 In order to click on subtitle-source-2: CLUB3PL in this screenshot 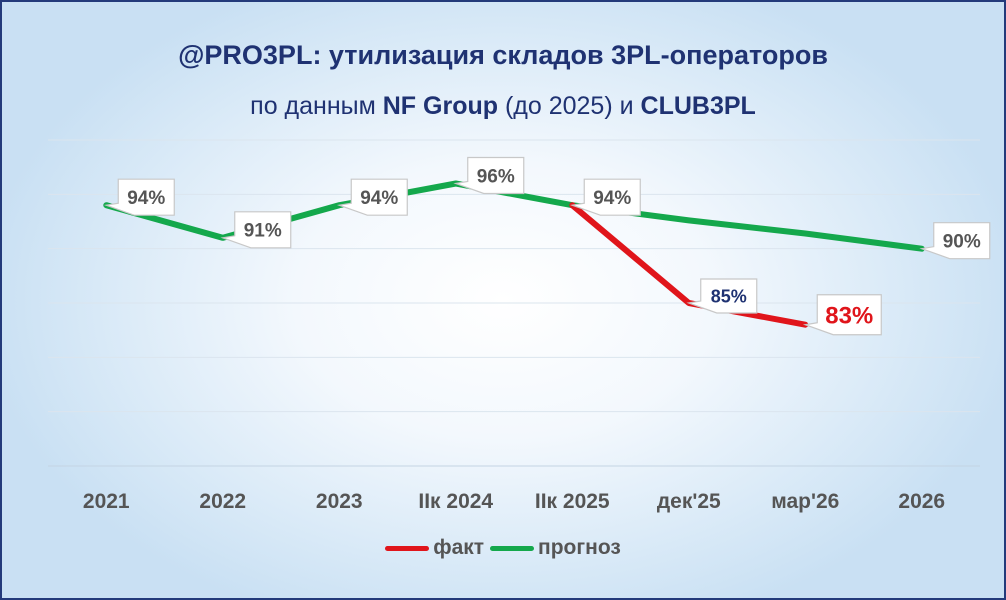, I will do `click(698, 106)`.